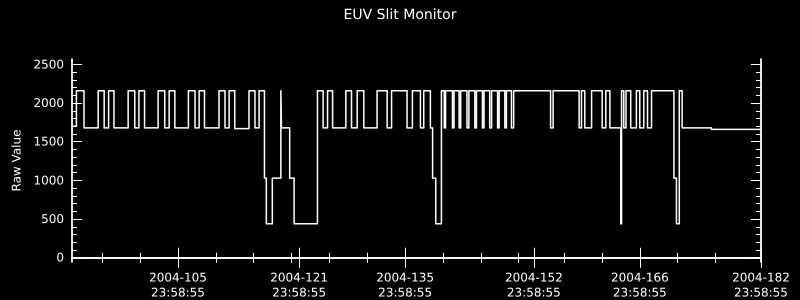 This screenshot has width=800, height=300. Describe the element at coordinates (48, 141) in the screenshot. I see `y-tick-label: 1500` at that location.